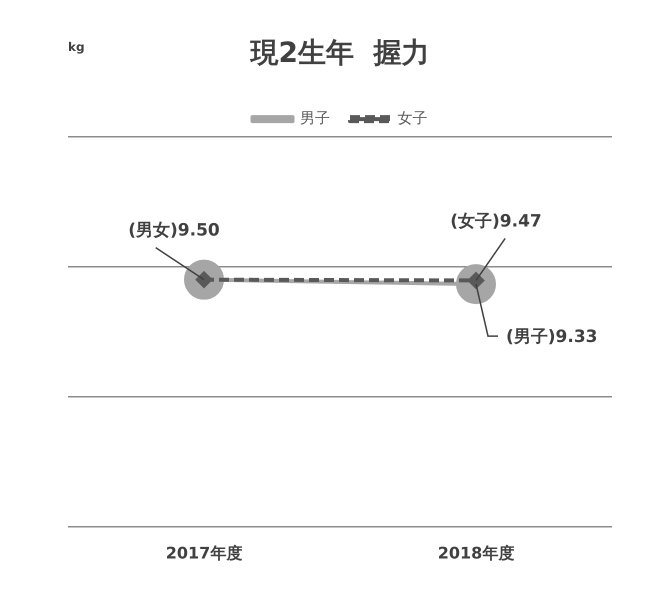 Image resolution: width=650 pixels, height=600 pixels. I want to click on data-label: (男子)9.33, so click(552, 337).